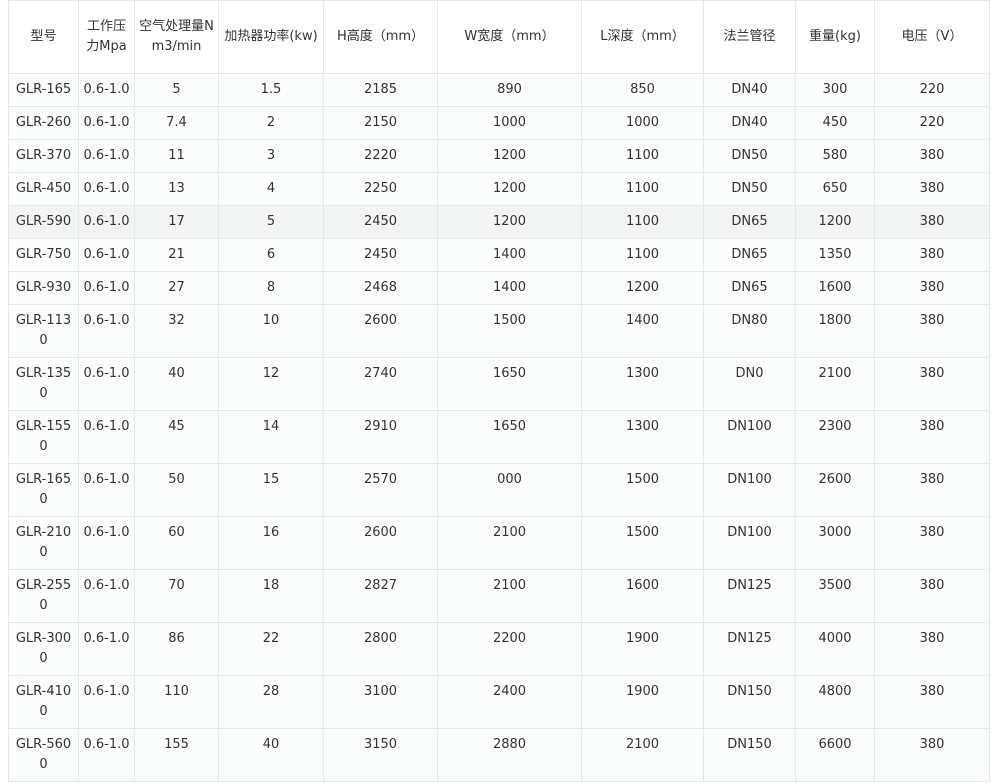 The height and width of the screenshot is (783, 997). What do you see at coordinates (271, 543) in the screenshot?
I see `cell-heater-power: 16` at bounding box center [271, 543].